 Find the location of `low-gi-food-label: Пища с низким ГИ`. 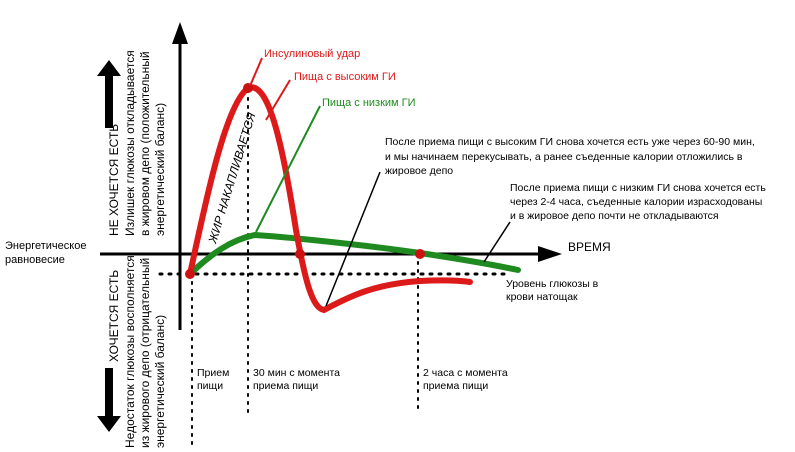

low-gi-food-label: Пища с низким ГИ is located at coordinates (369, 103).